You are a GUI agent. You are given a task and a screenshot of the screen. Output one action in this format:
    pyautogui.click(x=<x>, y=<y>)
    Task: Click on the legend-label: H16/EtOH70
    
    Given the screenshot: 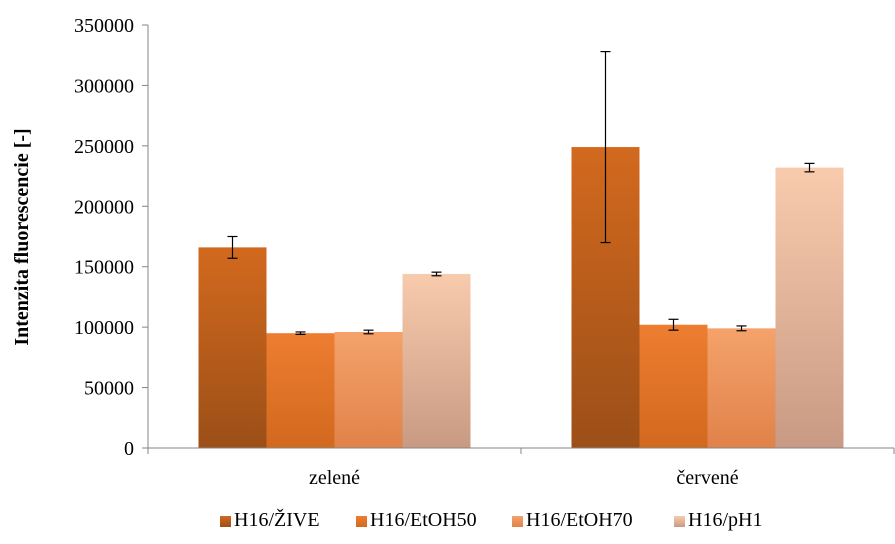 What is the action you would take?
    pyautogui.click(x=579, y=520)
    